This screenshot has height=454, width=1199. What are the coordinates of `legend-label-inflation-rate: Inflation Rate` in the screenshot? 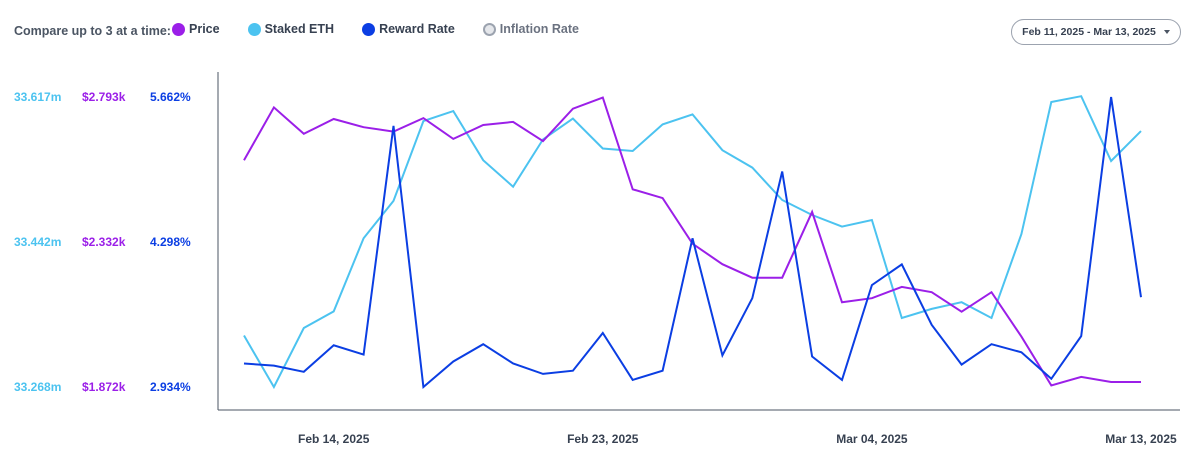 It's located at (539, 29).